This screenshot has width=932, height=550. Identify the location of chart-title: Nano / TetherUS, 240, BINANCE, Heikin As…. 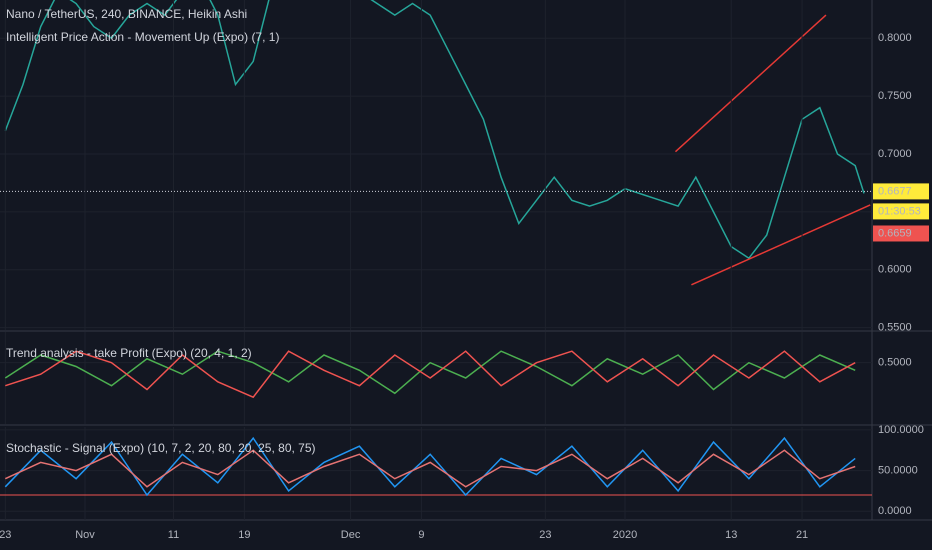
(126, 14).